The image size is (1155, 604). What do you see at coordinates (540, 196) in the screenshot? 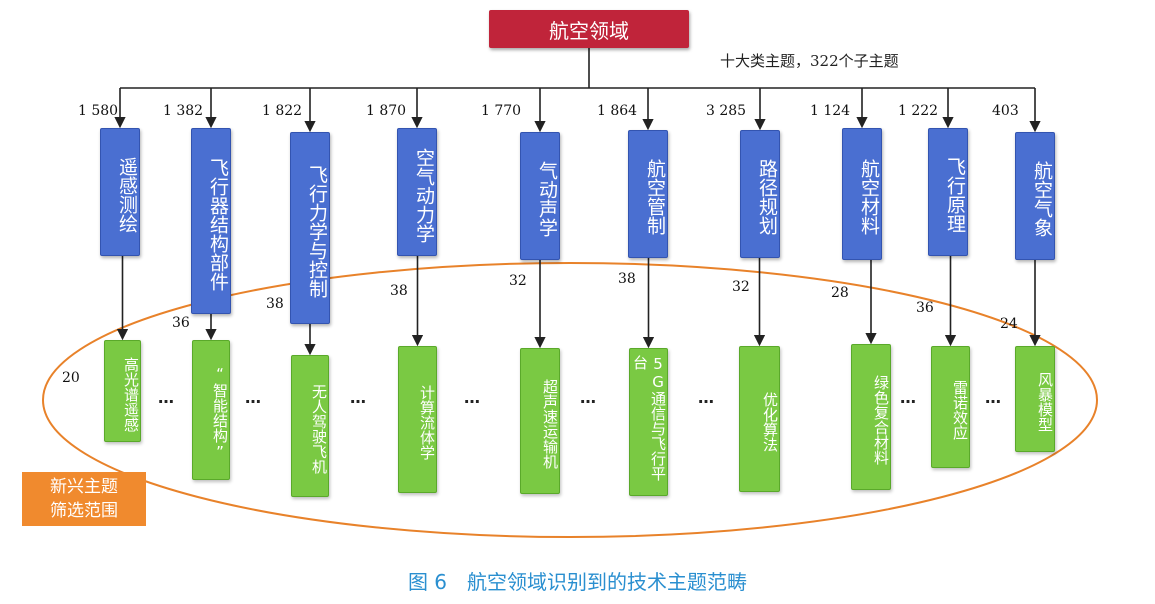
I see `category-box: 气动声学` at bounding box center [540, 196].